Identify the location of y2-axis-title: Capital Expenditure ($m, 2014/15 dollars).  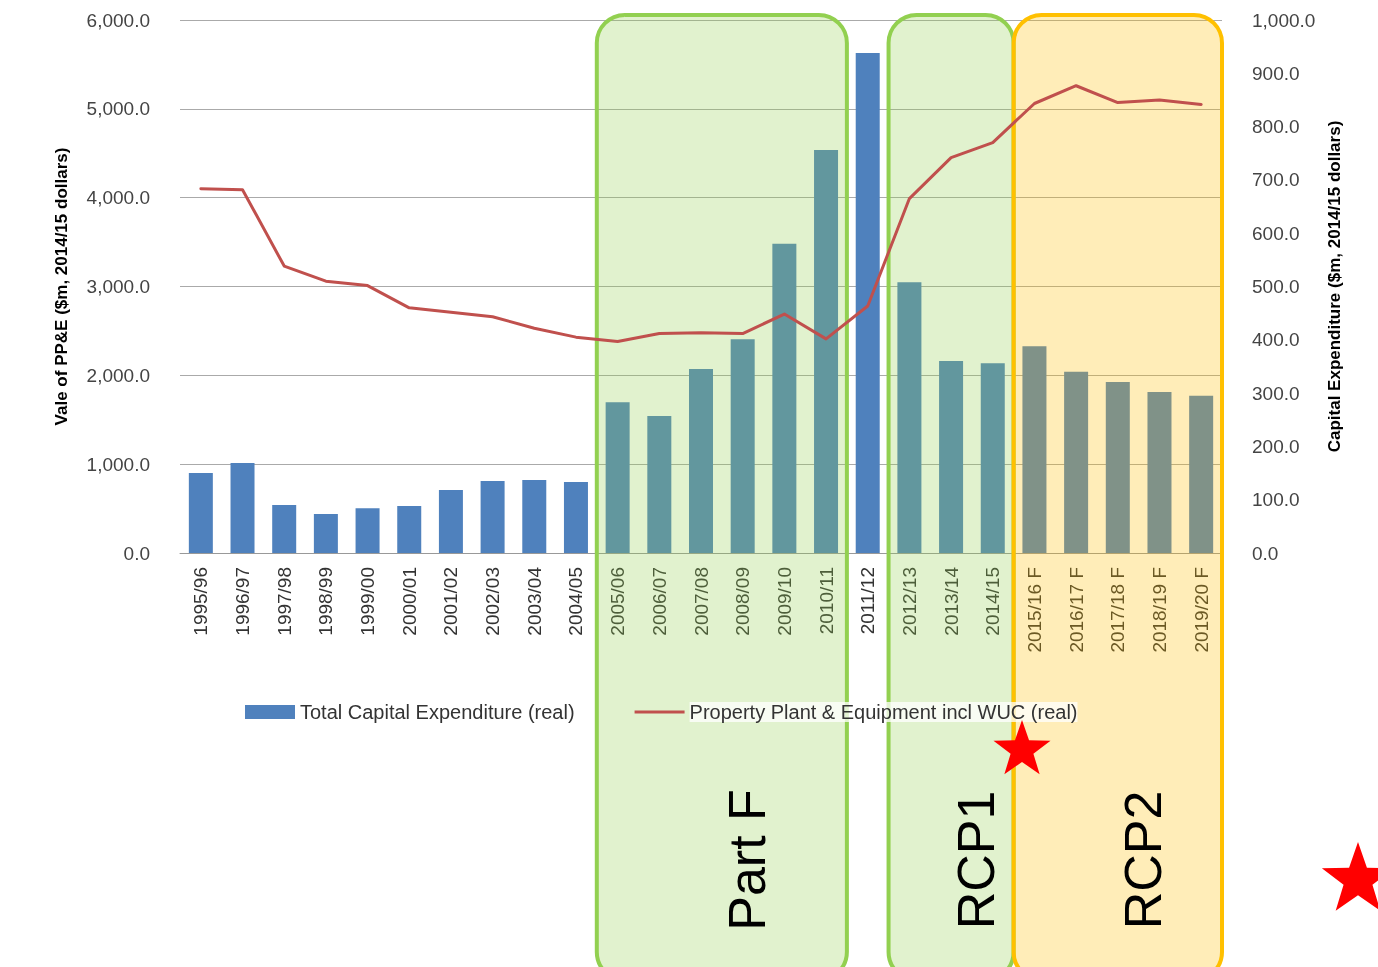
(1335, 286).